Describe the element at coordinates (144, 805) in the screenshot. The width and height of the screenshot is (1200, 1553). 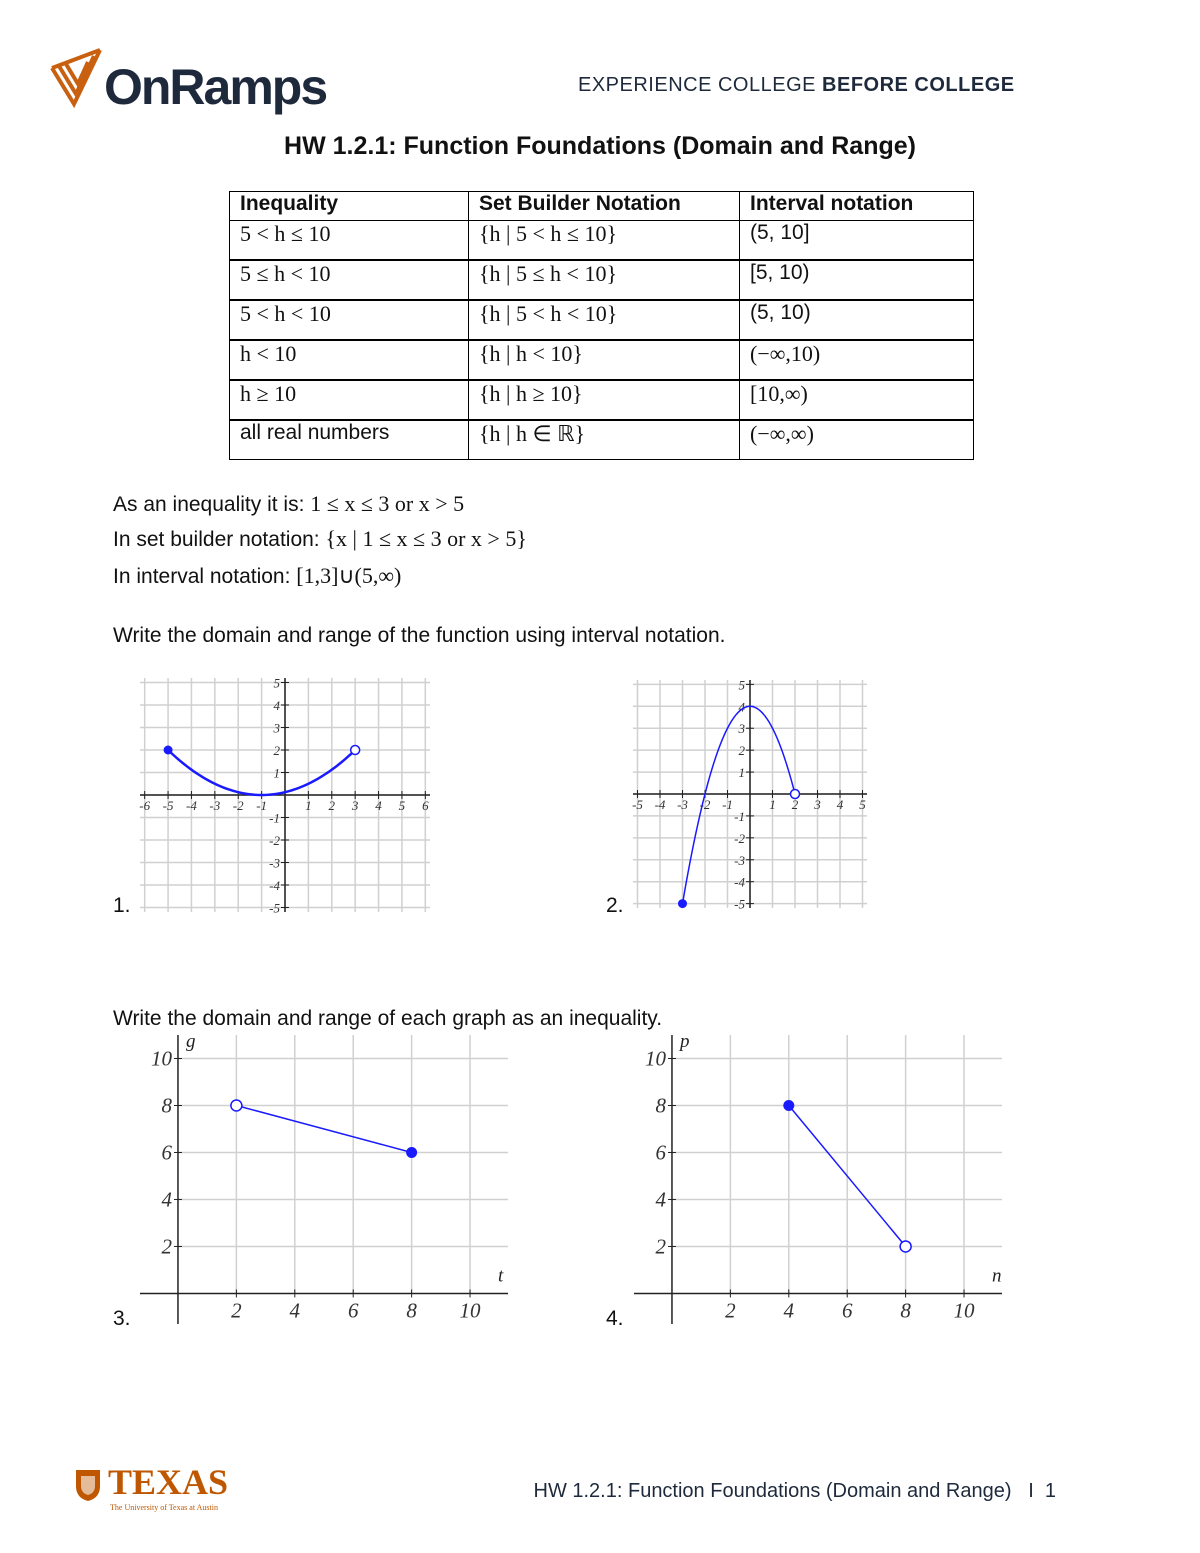
I see `x-tick-label: -6` at that location.